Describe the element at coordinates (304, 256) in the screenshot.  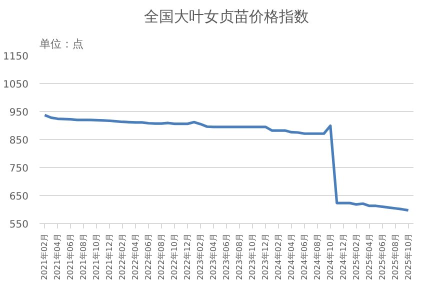
I see `x-tick-label: 2024年06月` at that location.